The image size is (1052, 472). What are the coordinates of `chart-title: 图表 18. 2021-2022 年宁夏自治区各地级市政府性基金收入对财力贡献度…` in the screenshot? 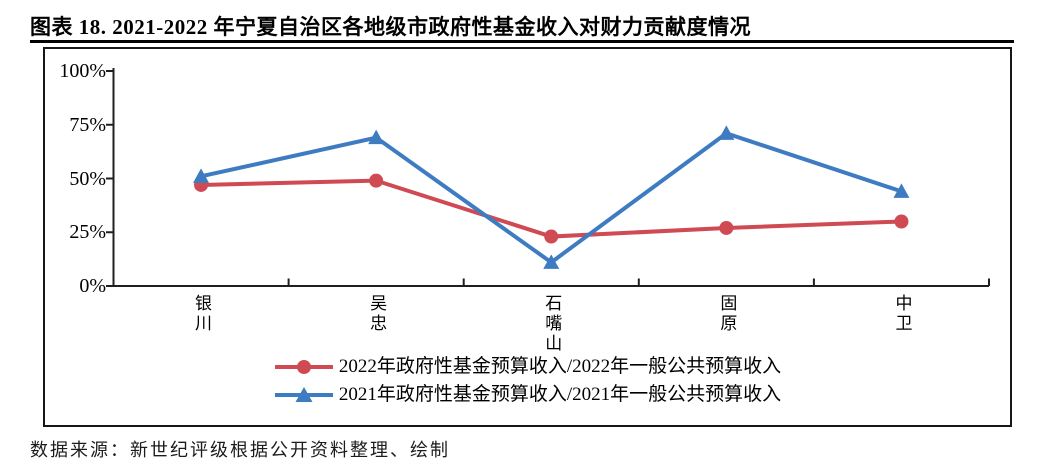 It's located at (390, 27).